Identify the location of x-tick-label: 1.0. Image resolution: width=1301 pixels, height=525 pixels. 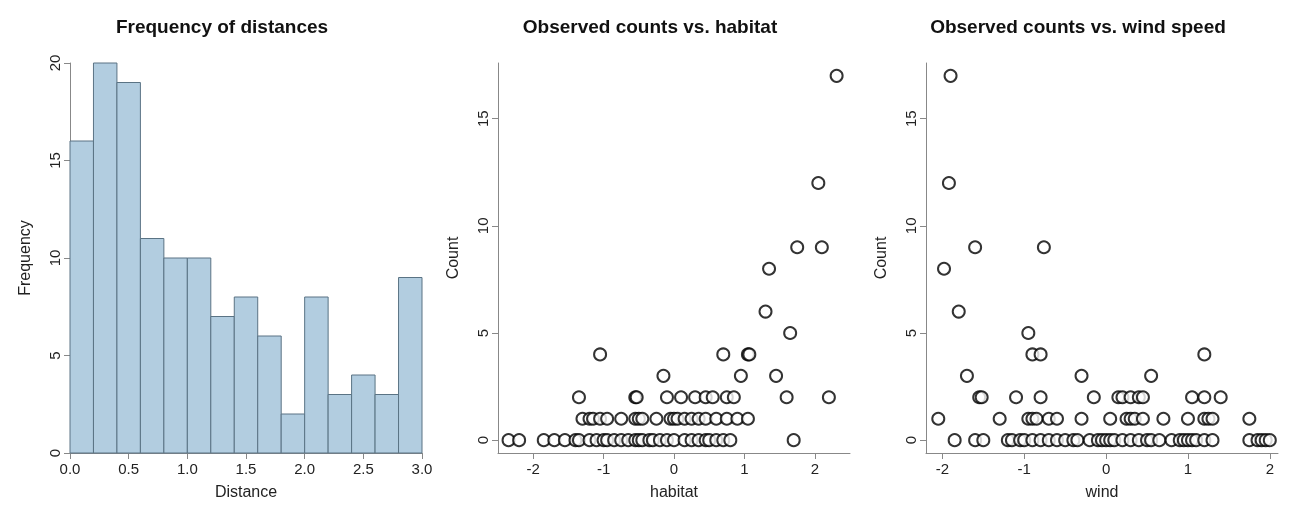
(187, 468).